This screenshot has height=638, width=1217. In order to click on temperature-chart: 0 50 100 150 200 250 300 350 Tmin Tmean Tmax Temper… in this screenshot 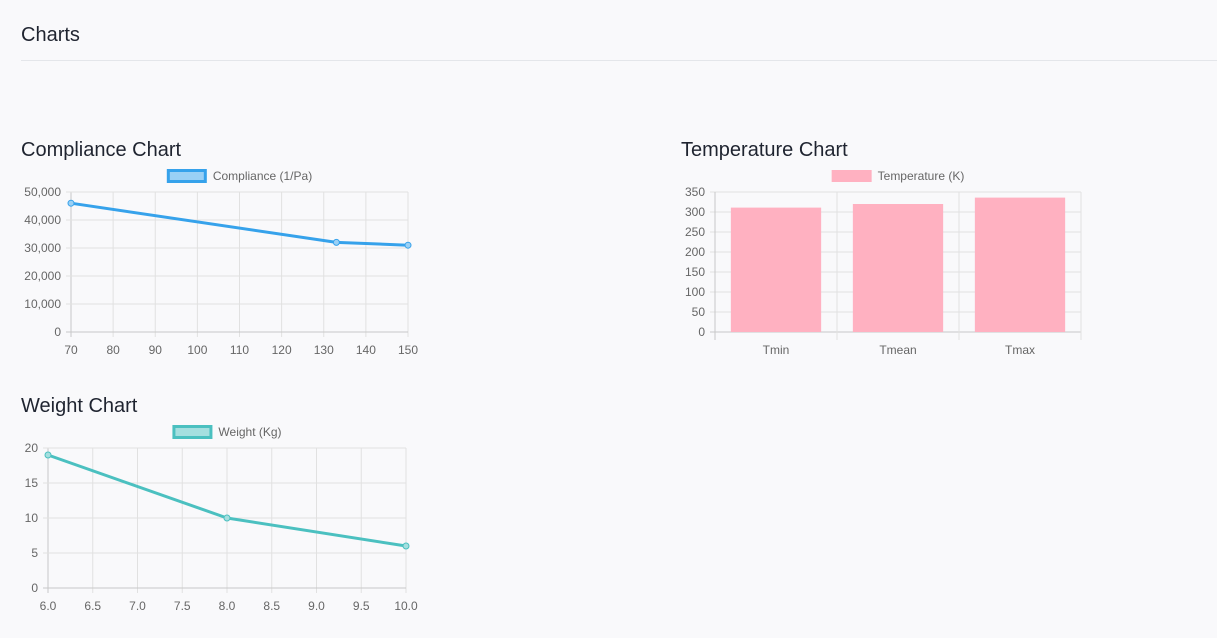, I will do `click(883, 263)`.